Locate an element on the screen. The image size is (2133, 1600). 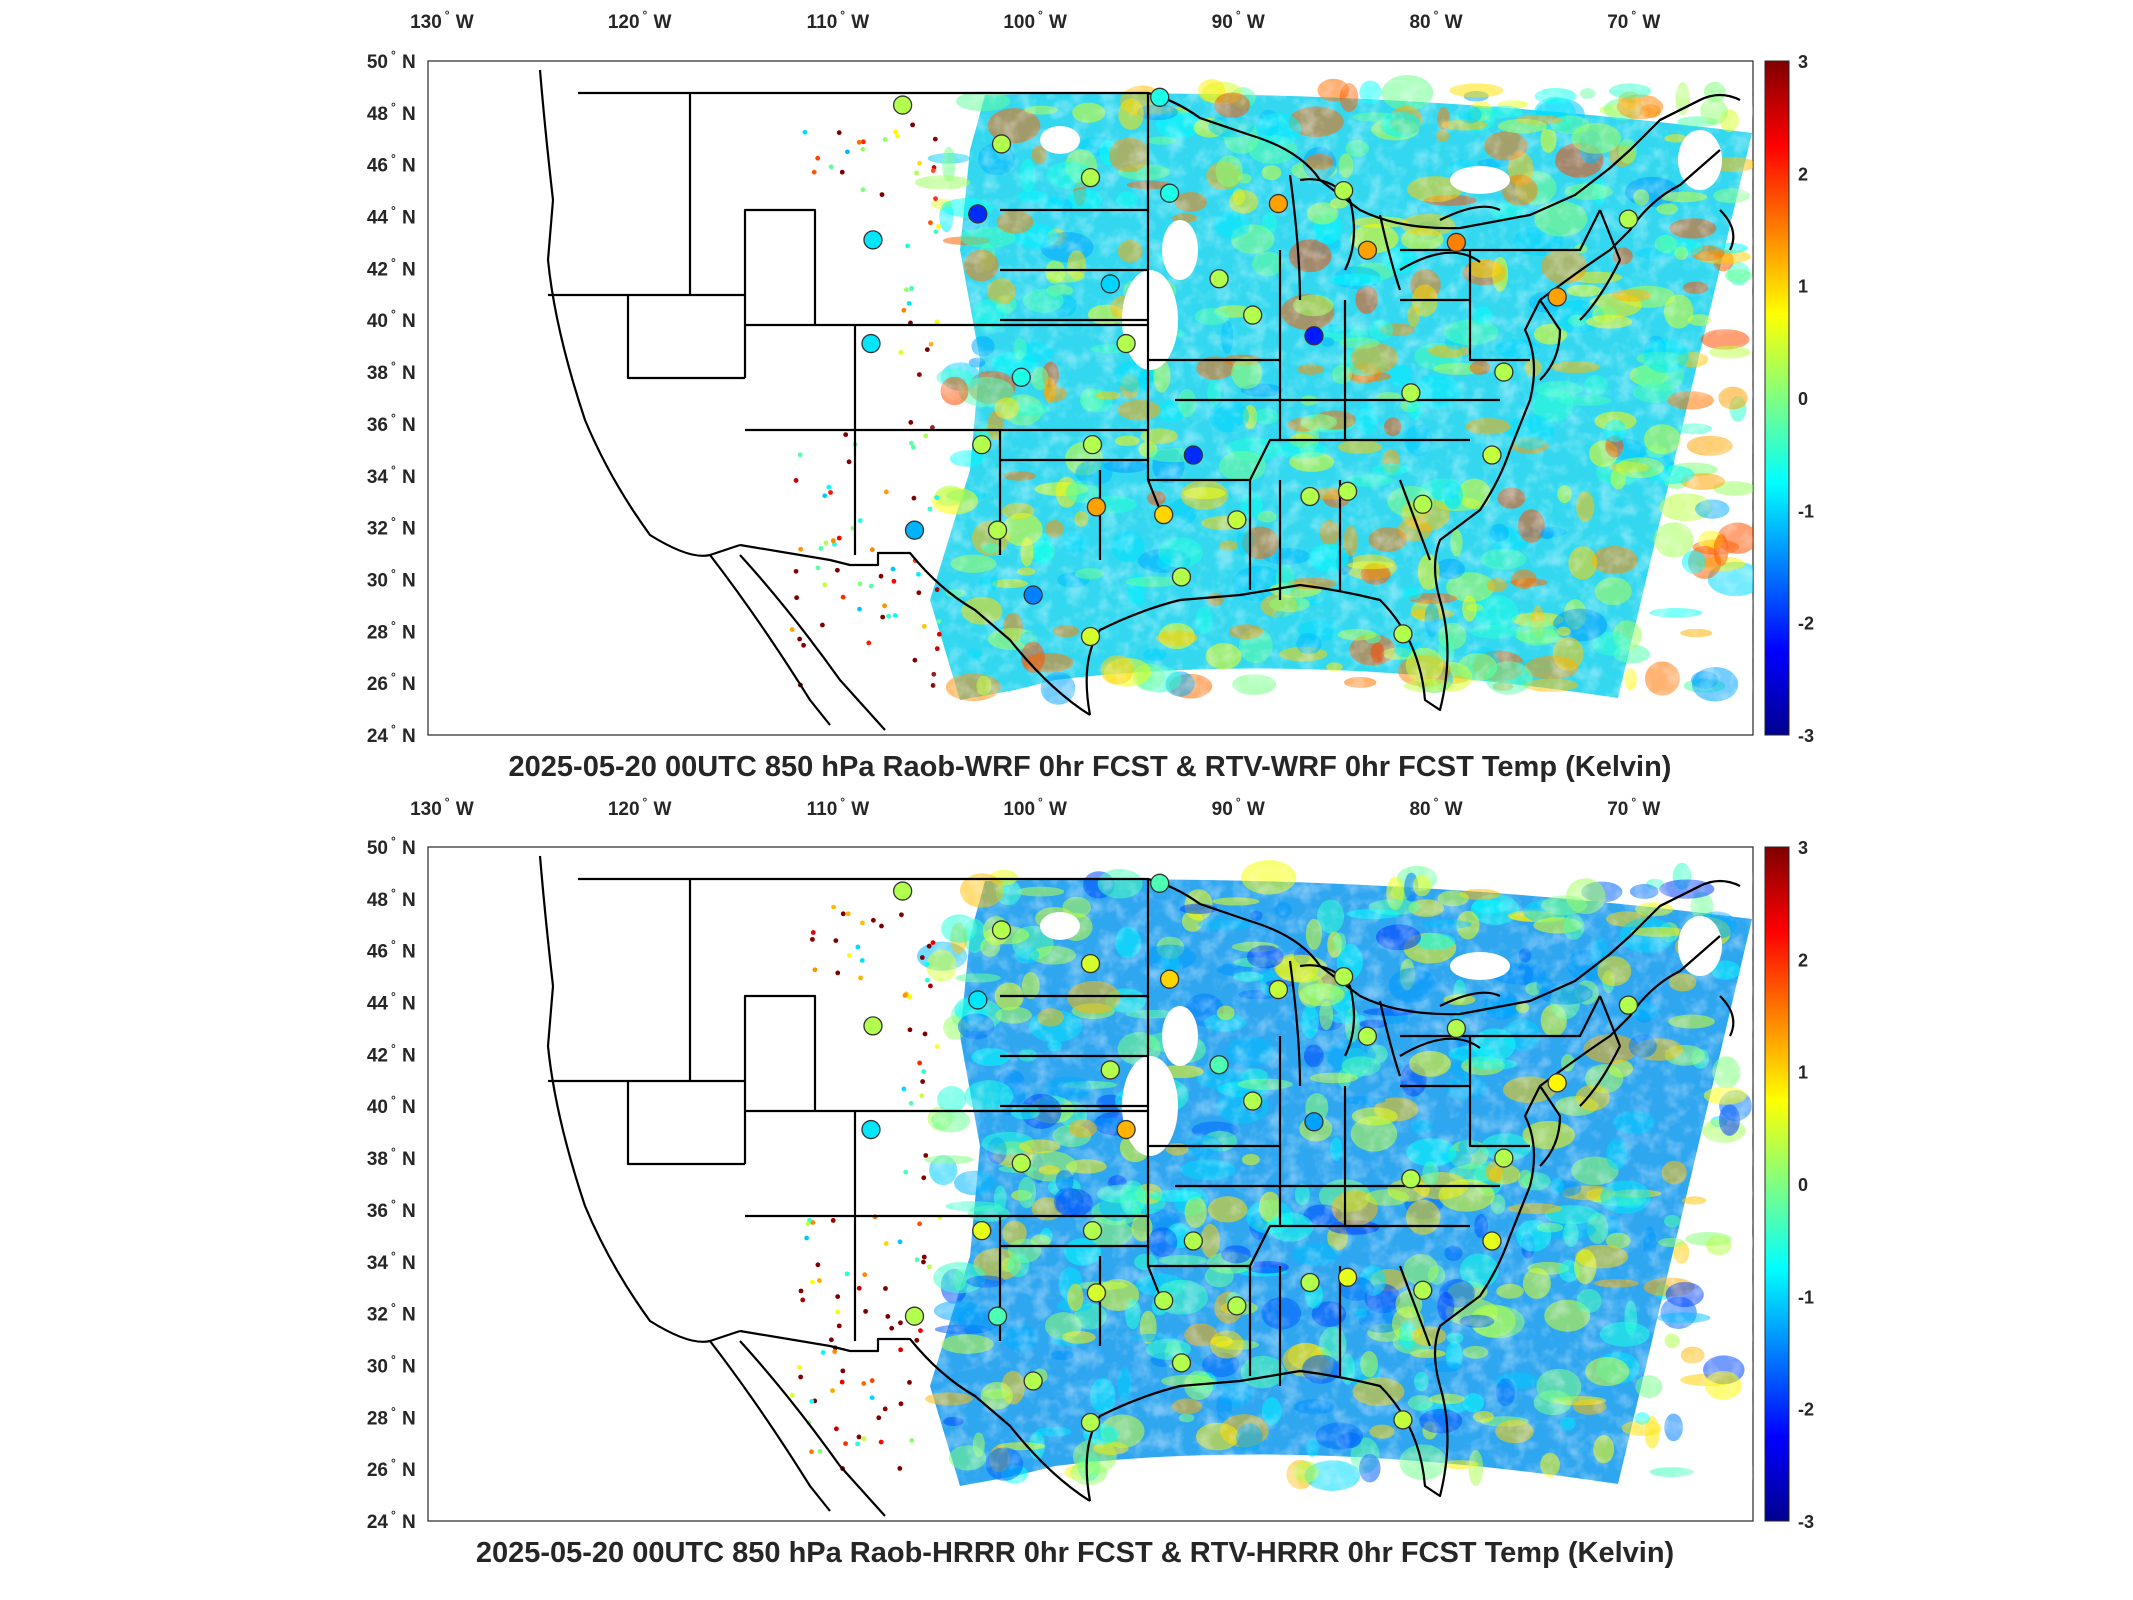
great-lakes is located at coordinates (1394, 1023).